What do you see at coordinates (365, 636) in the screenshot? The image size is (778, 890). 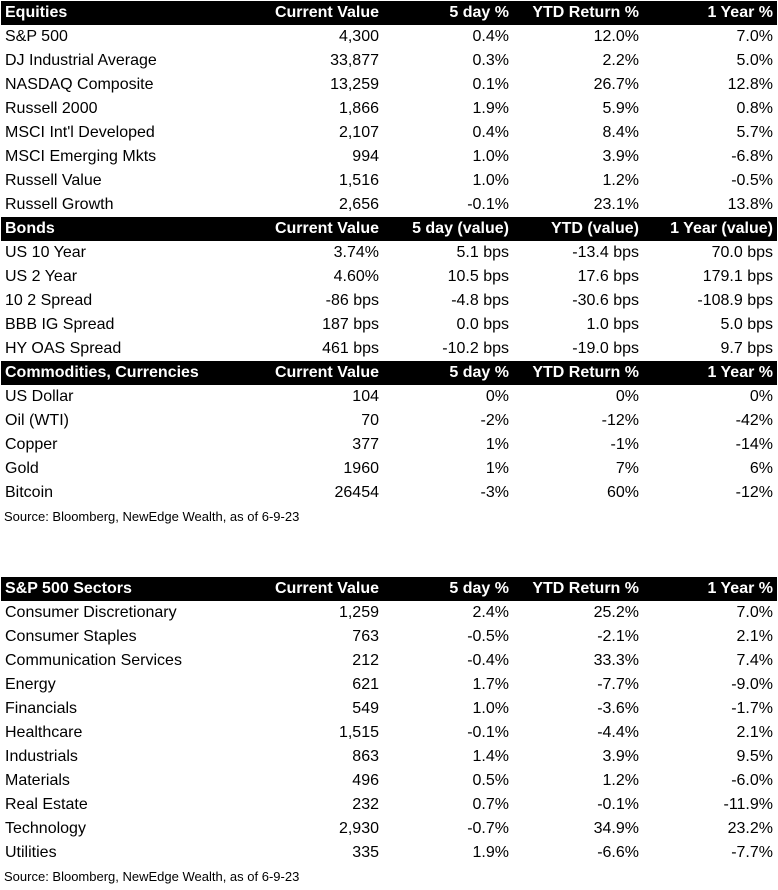 I see `cell-value: 763` at bounding box center [365, 636].